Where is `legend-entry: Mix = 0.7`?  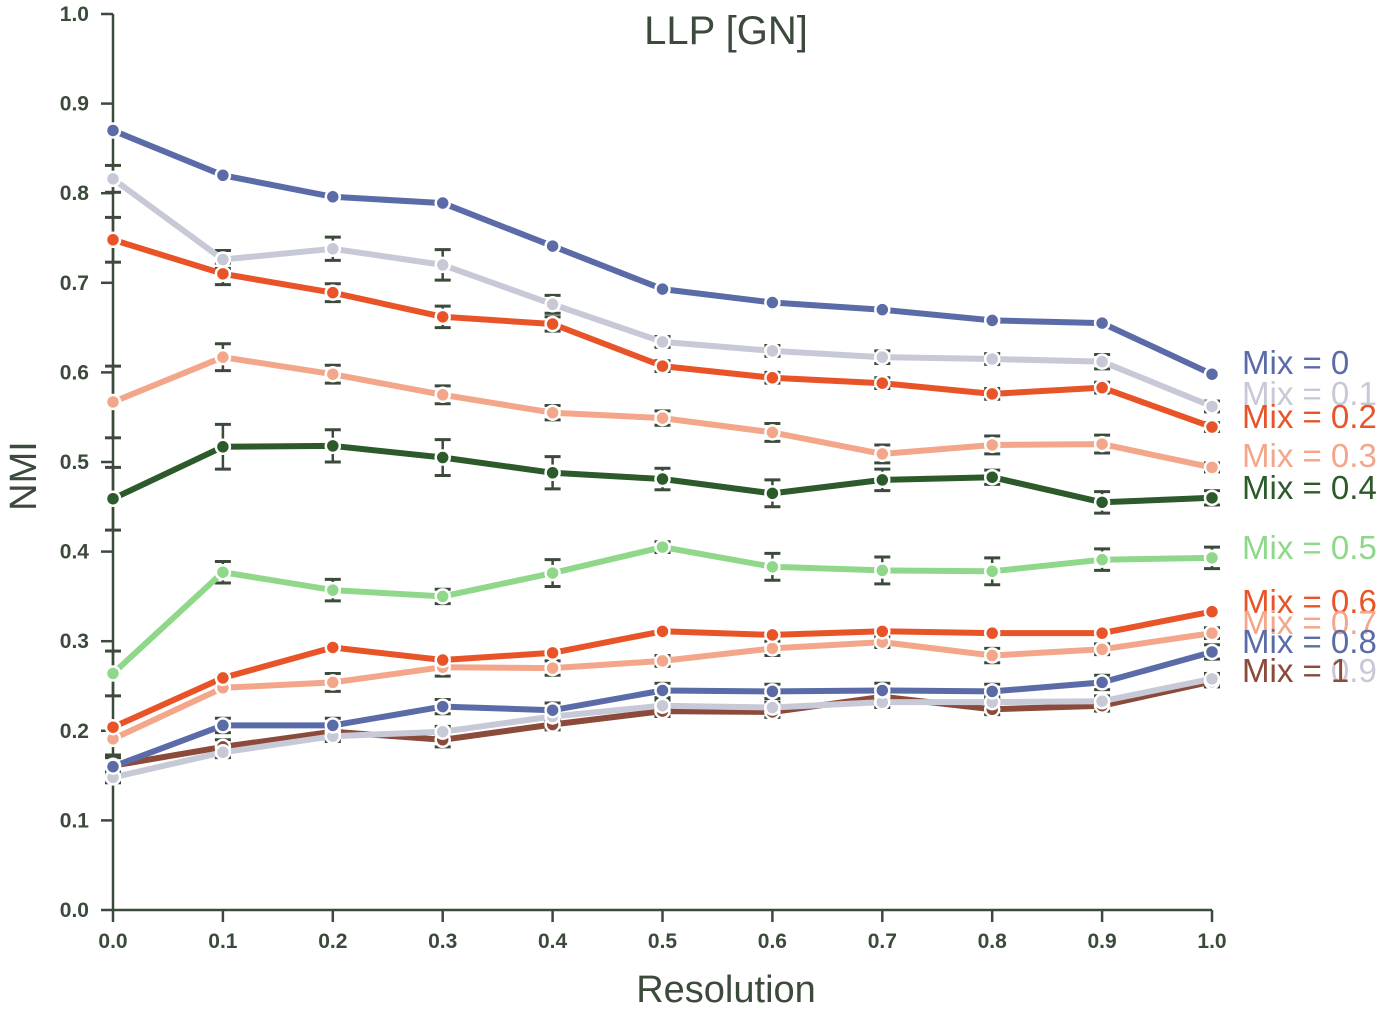
legend-entry: Mix = 0.7 is located at coordinates (1309, 622).